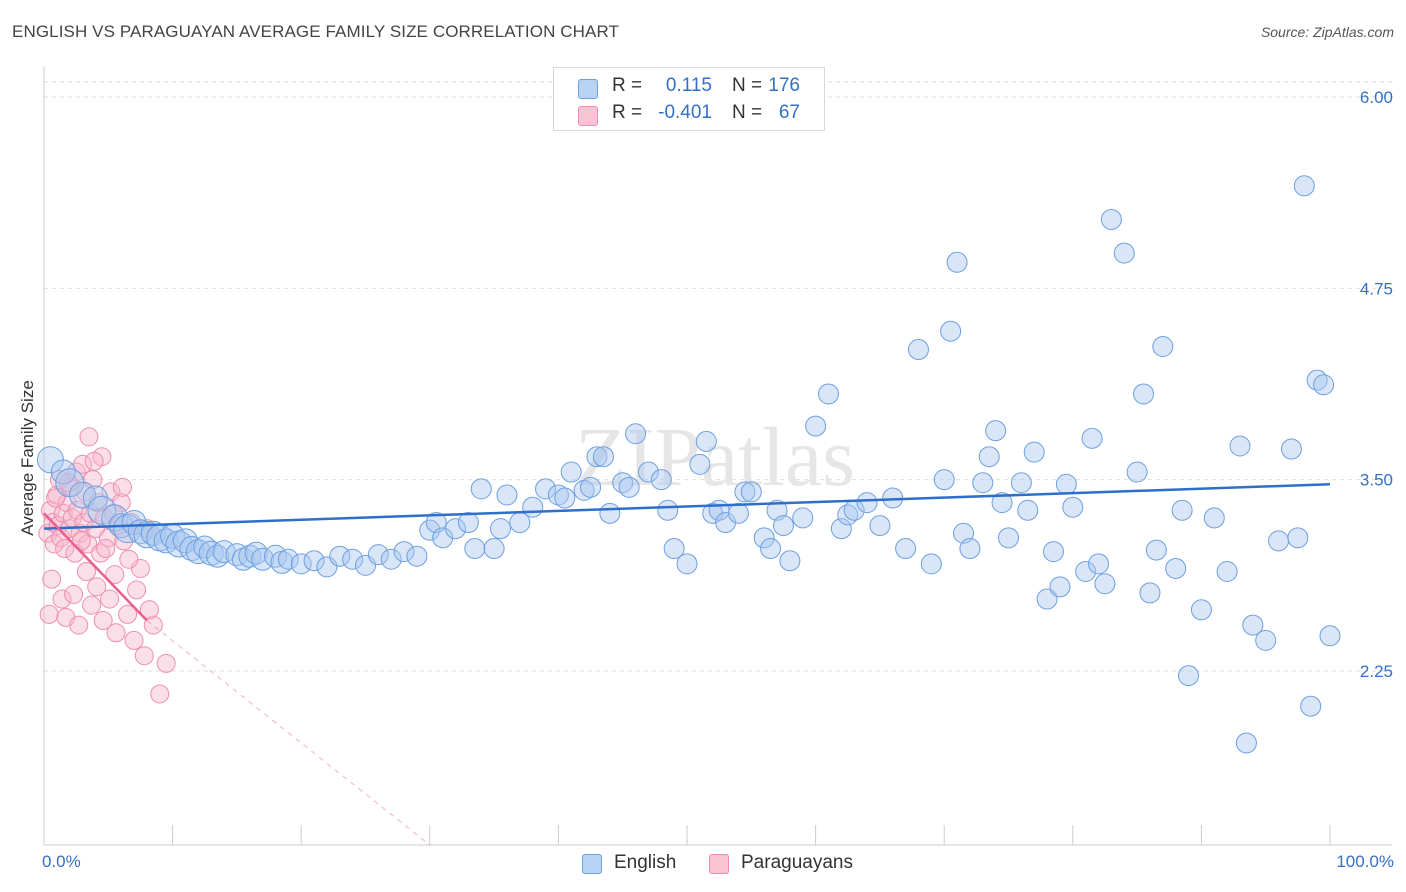 The width and height of the screenshot is (1406, 892). I want to click on legend-row-paraguayans: R = -0.401 N = 67, so click(689, 114).